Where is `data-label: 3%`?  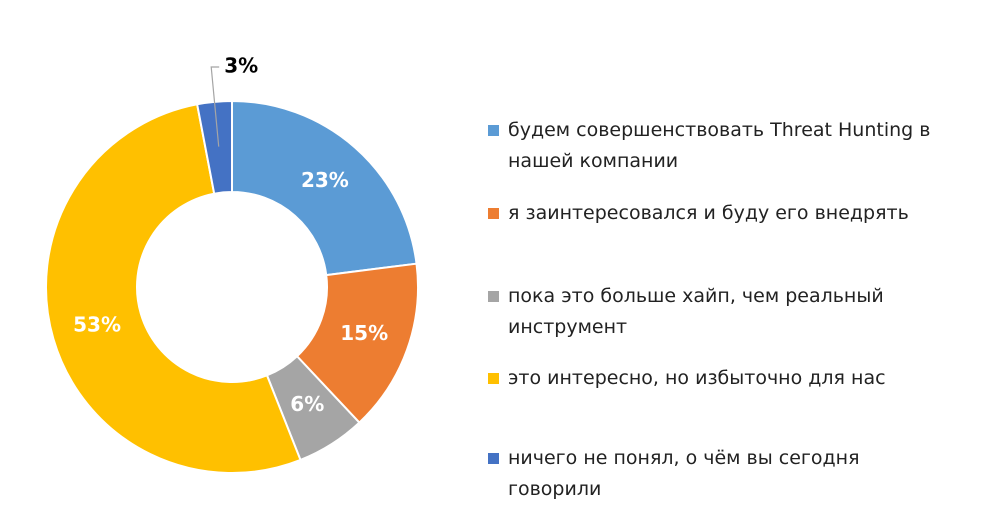
data-label: 3% is located at coordinates (241, 65).